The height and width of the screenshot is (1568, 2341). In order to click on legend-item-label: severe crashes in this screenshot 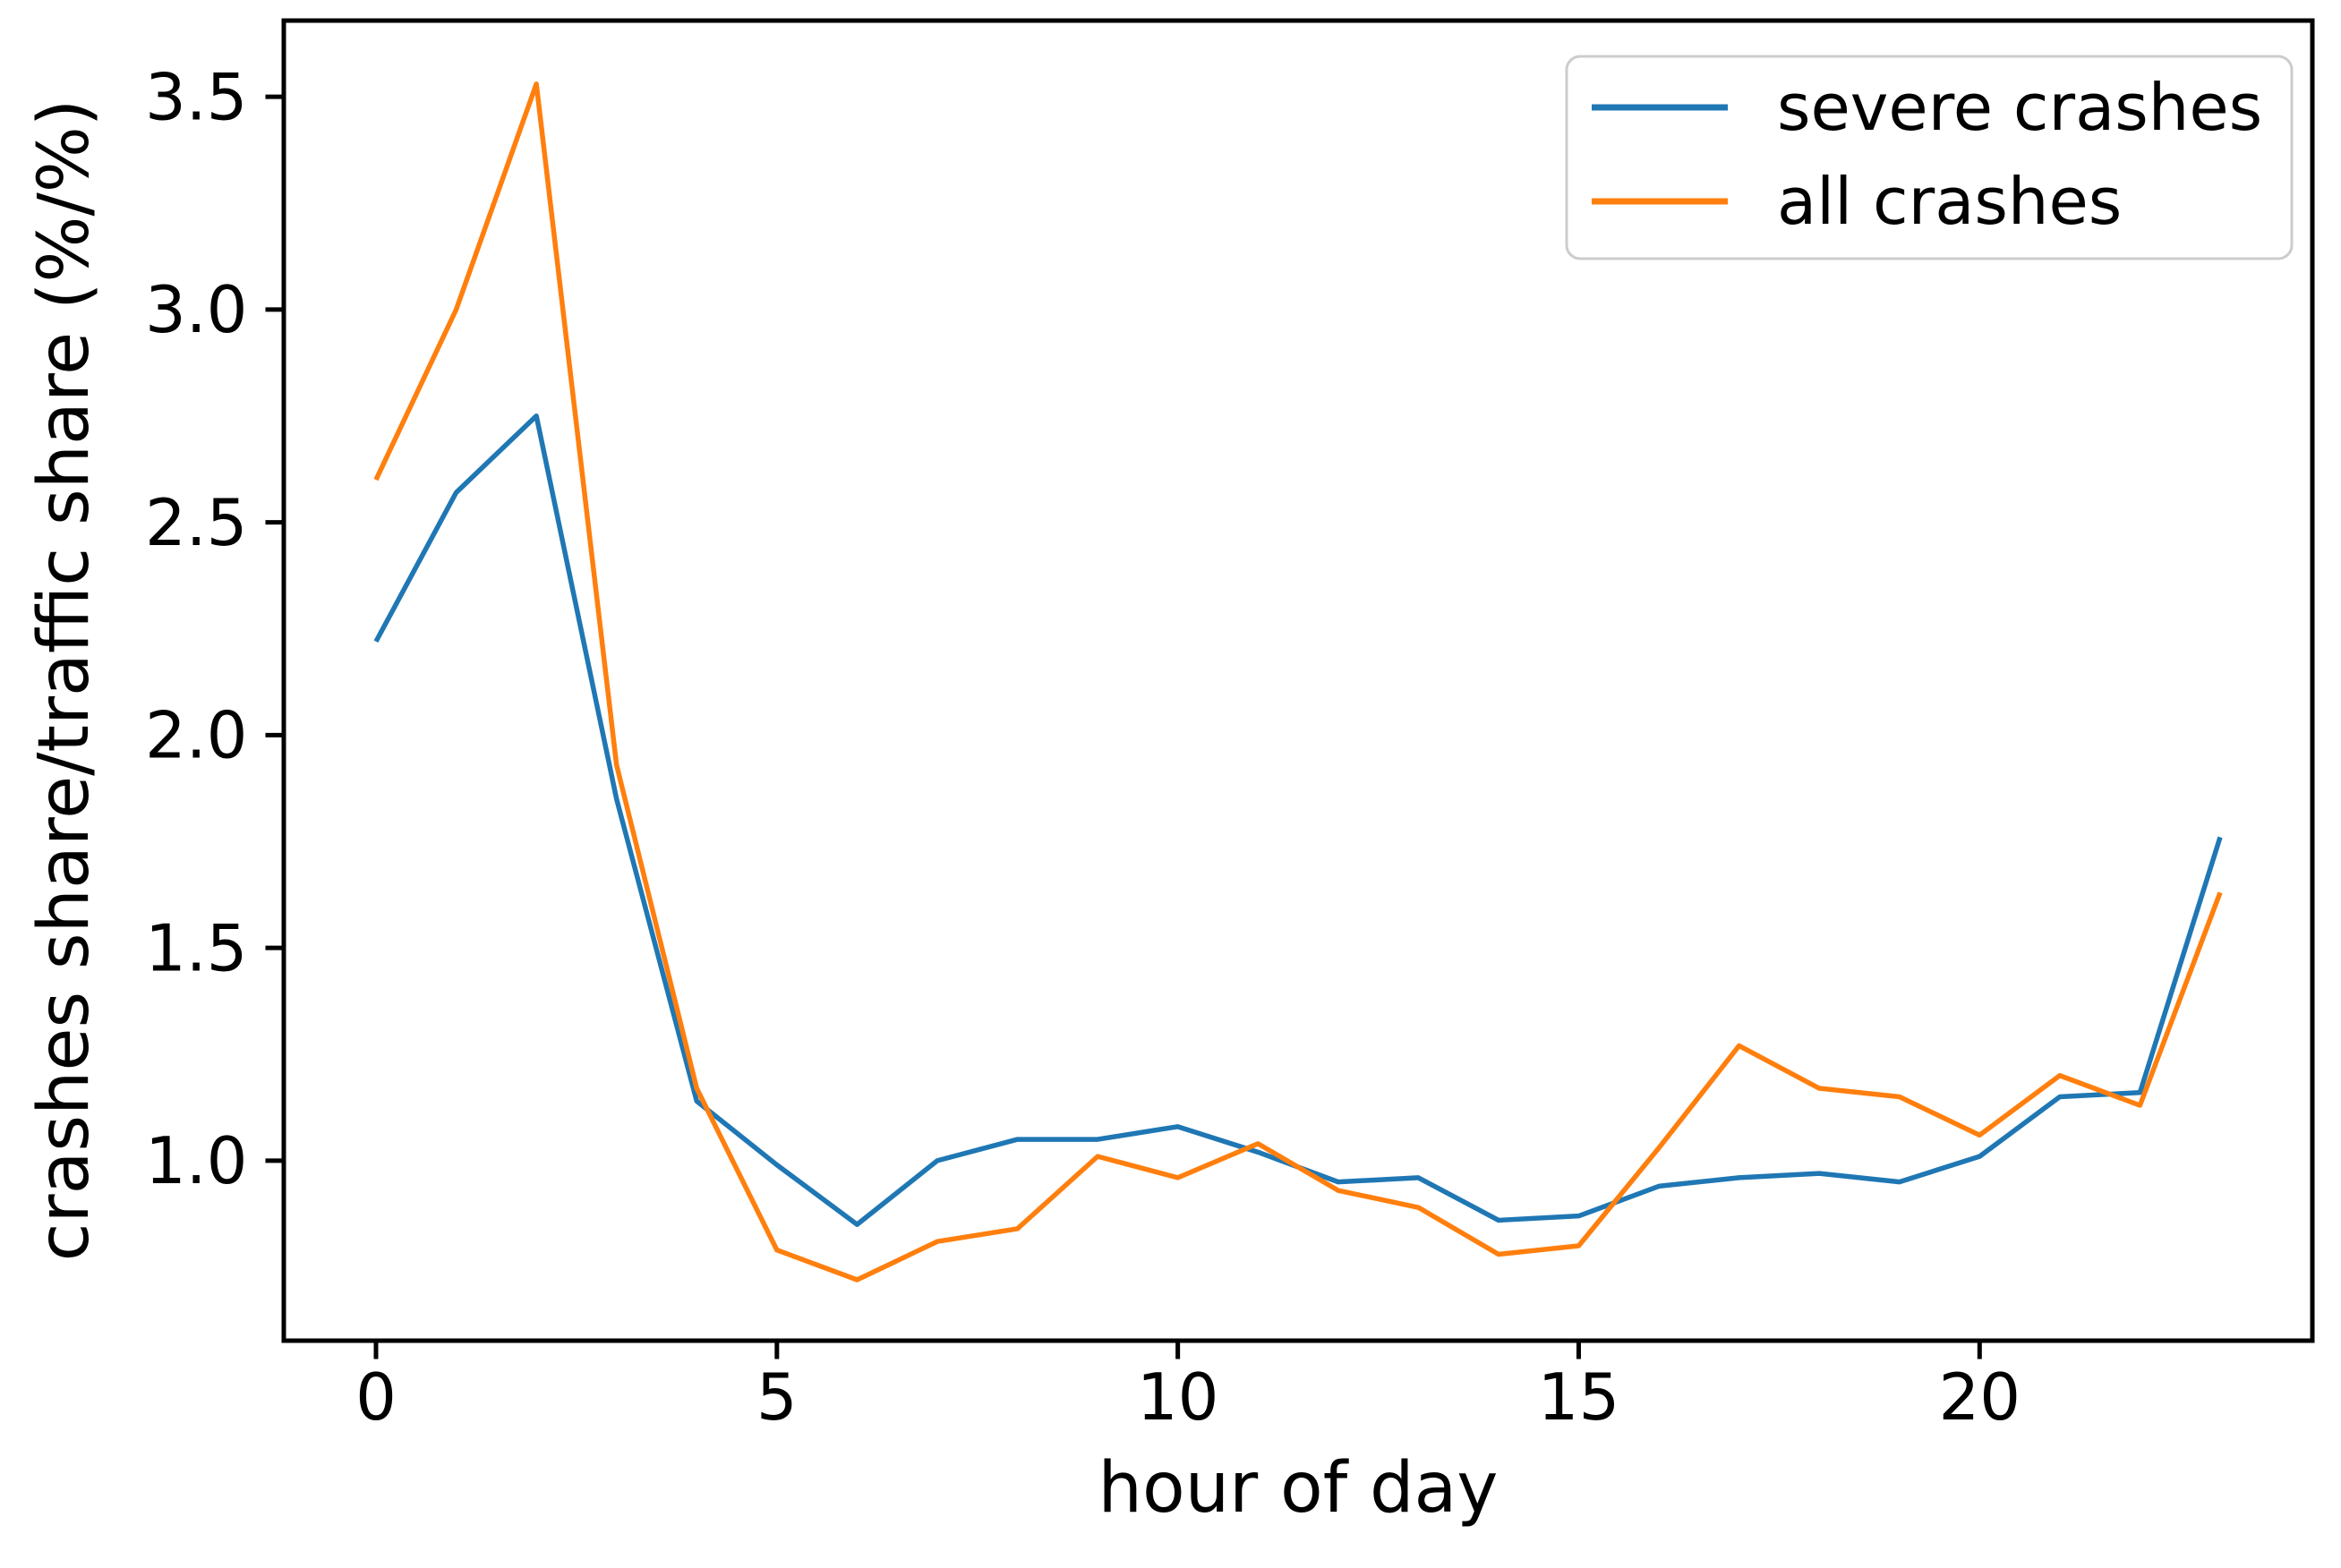, I will do `click(2019, 107)`.